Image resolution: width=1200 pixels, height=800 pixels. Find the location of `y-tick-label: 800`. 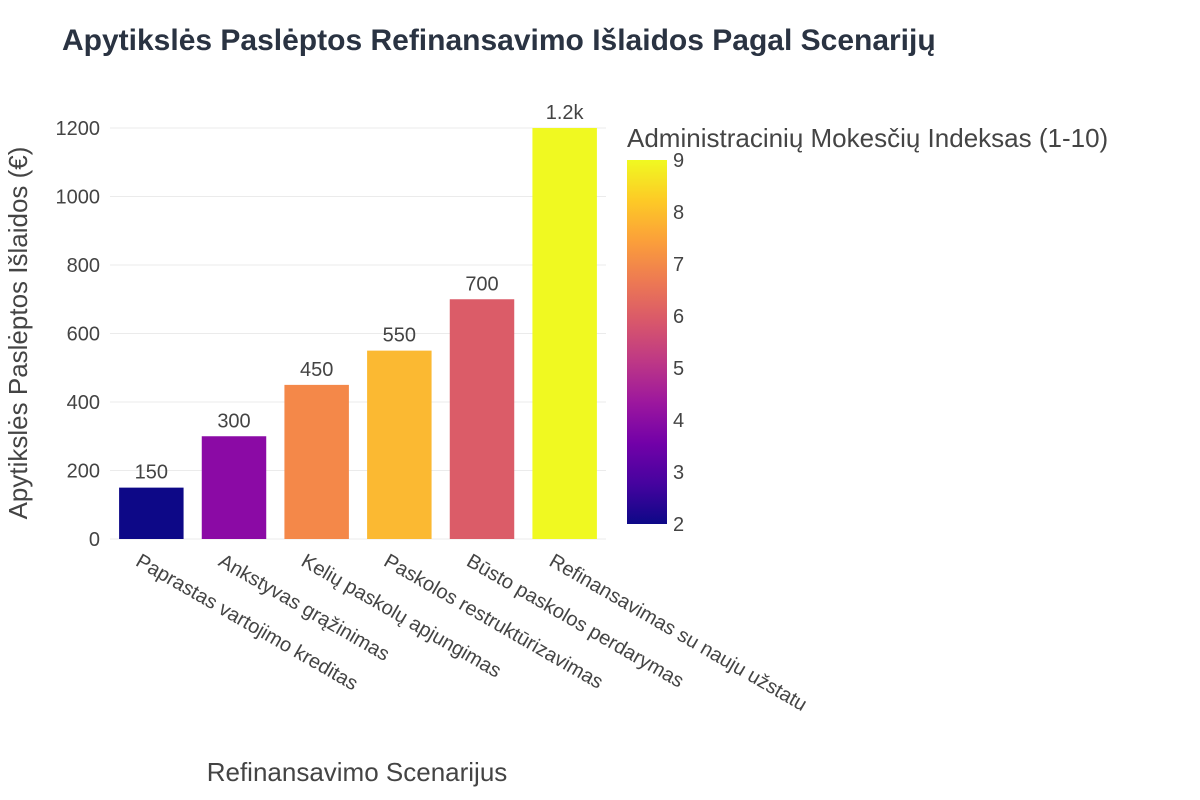

y-tick-label: 800 is located at coordinates (83, 266).